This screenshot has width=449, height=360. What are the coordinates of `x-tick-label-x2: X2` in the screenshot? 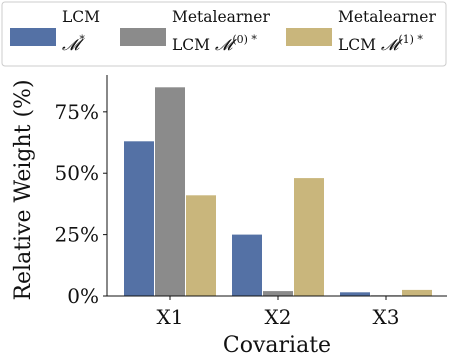 It's located at (278, 317).